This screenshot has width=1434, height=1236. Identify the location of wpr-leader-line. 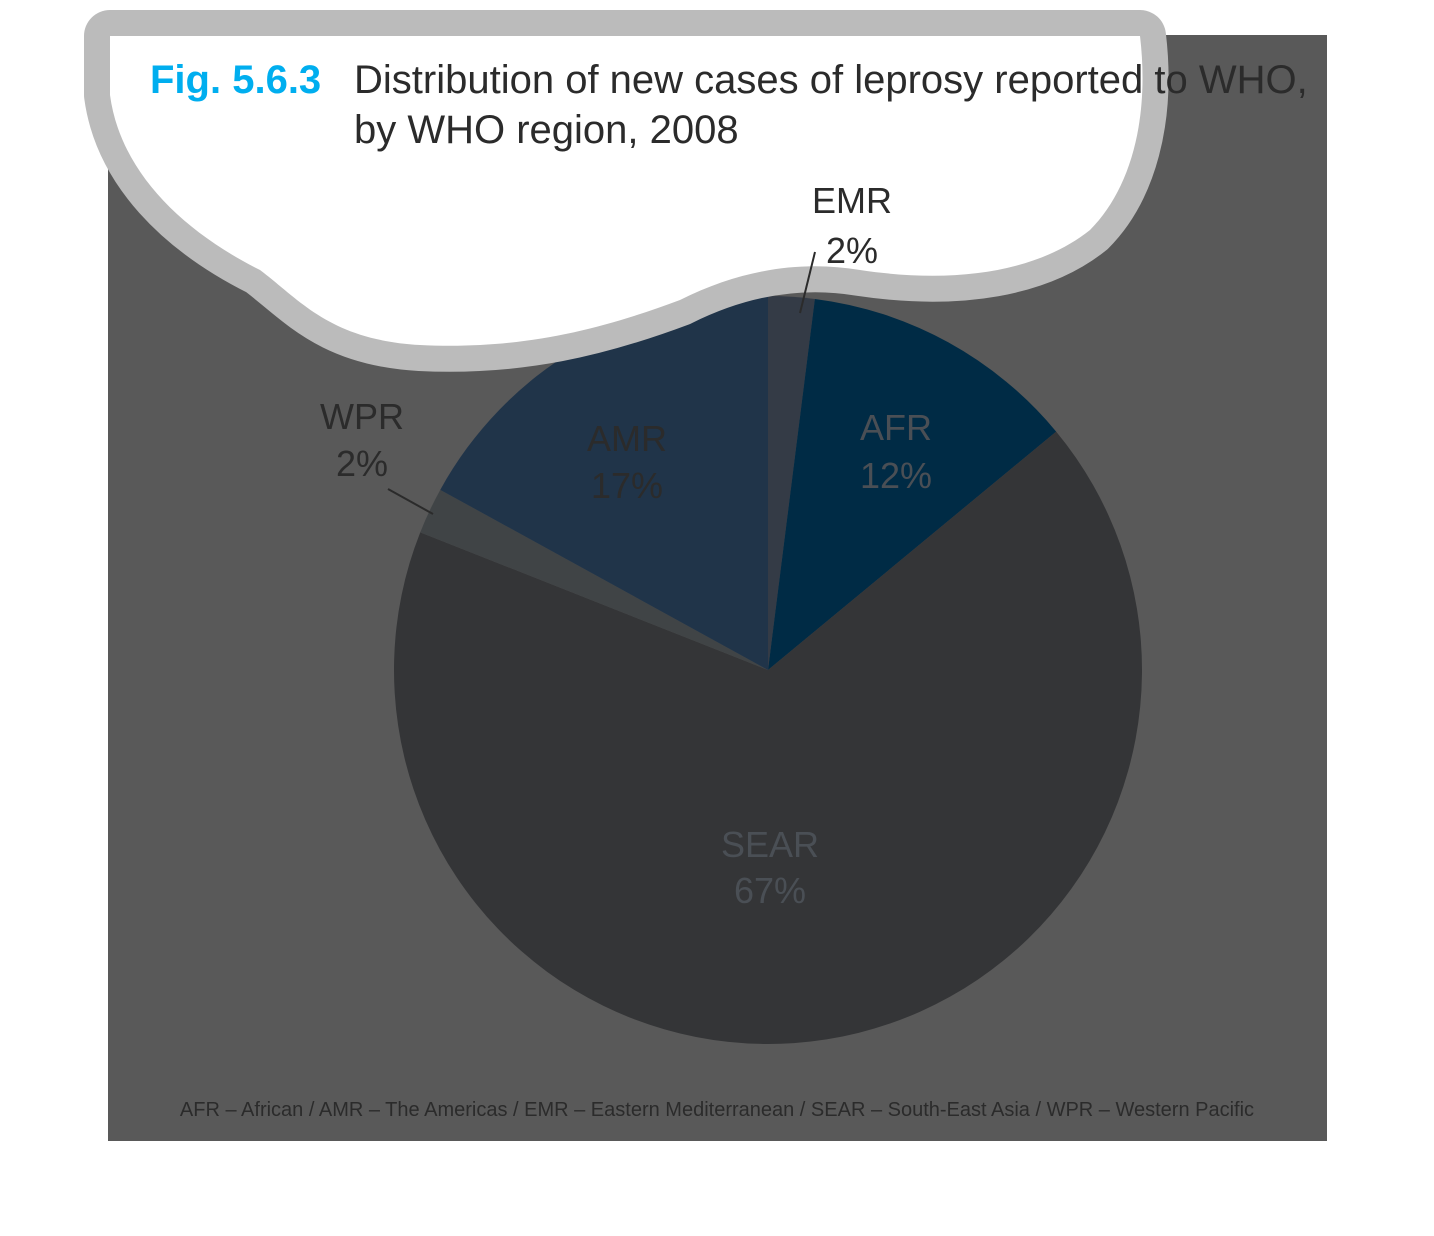
(410, 501).